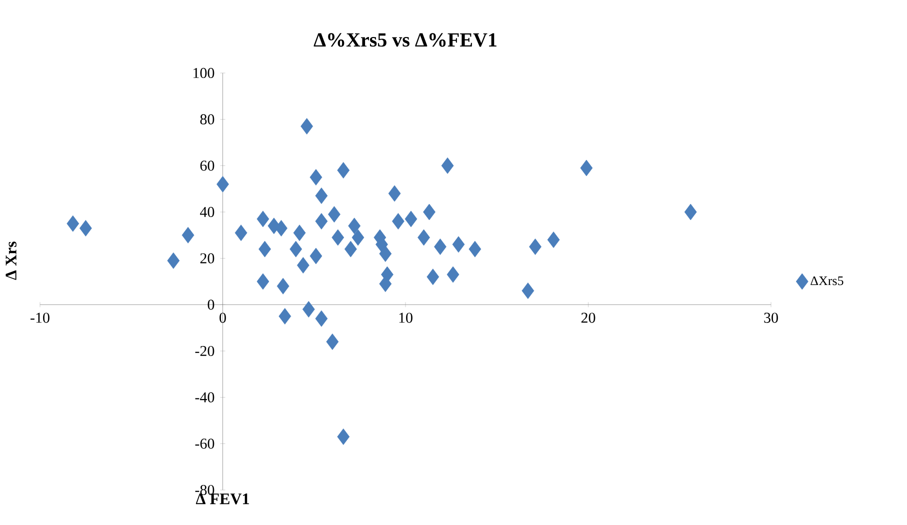 This screenshot has height=525, width=907. Describe the element at coordinates (11, 261) in the screenshot. I see `y-axis-title: Δ Xrs` at that location.